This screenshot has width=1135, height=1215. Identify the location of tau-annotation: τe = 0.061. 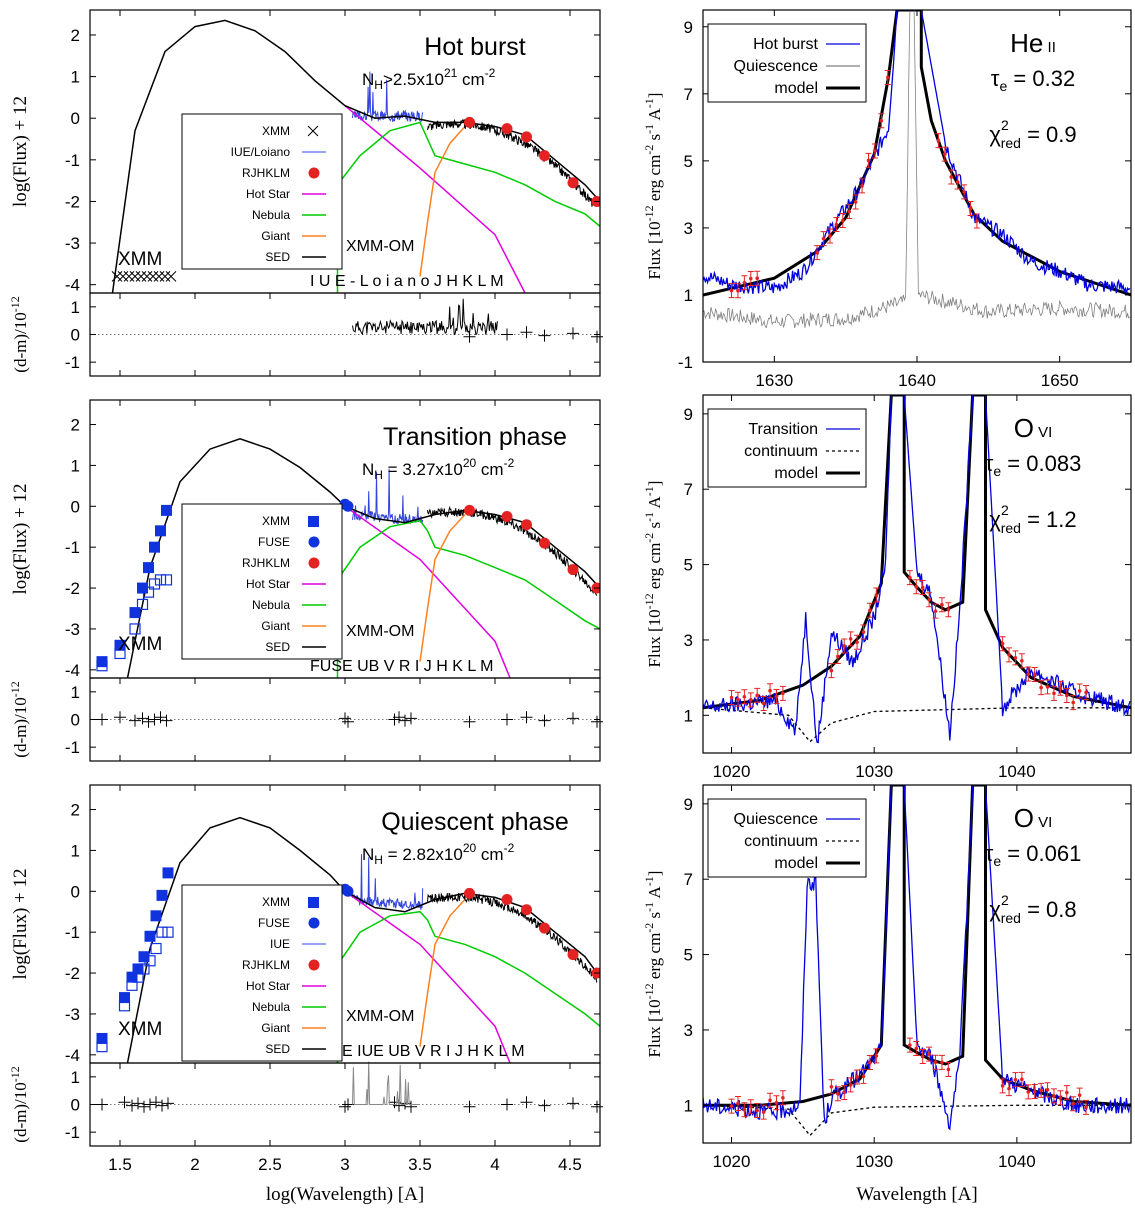
(1033, 855).